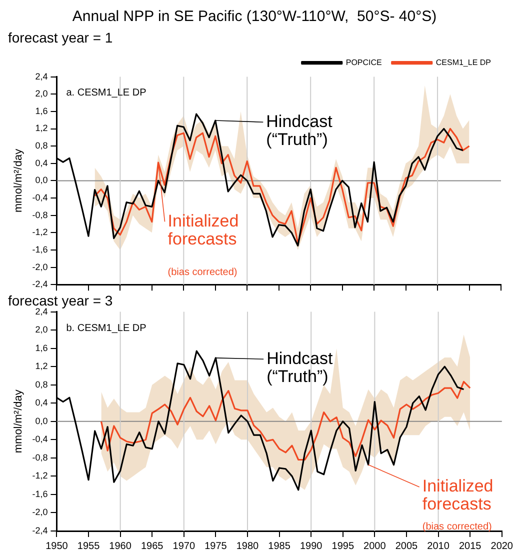  I want to click on chart-subtitle: forecast year = 1, so click(60, 37).